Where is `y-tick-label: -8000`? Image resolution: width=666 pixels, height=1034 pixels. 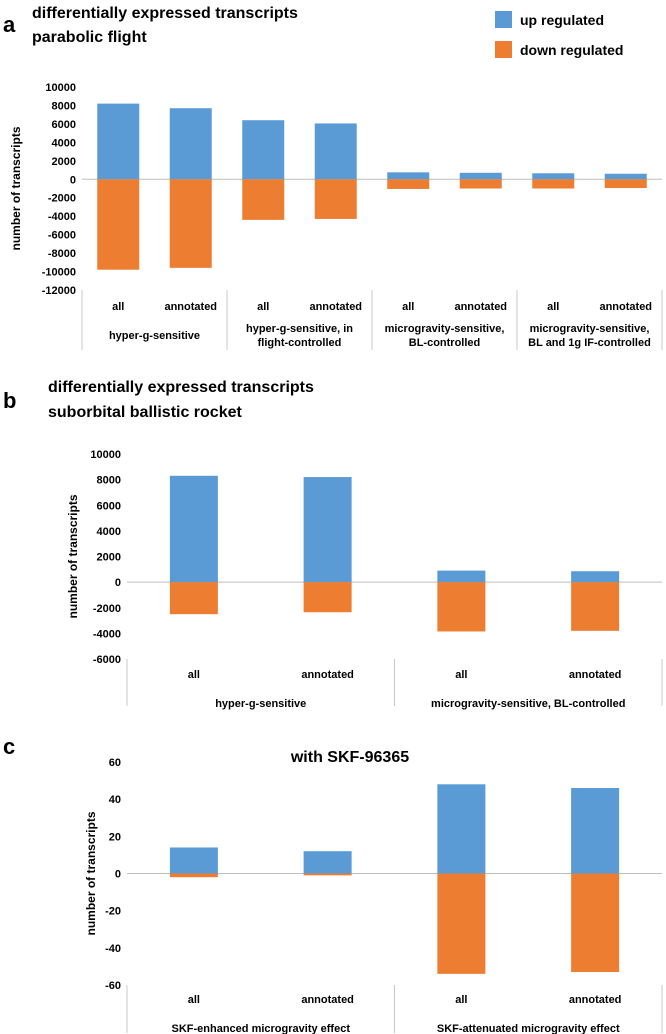
y-tick-label: -8000 is located at coordinates (62, 254).